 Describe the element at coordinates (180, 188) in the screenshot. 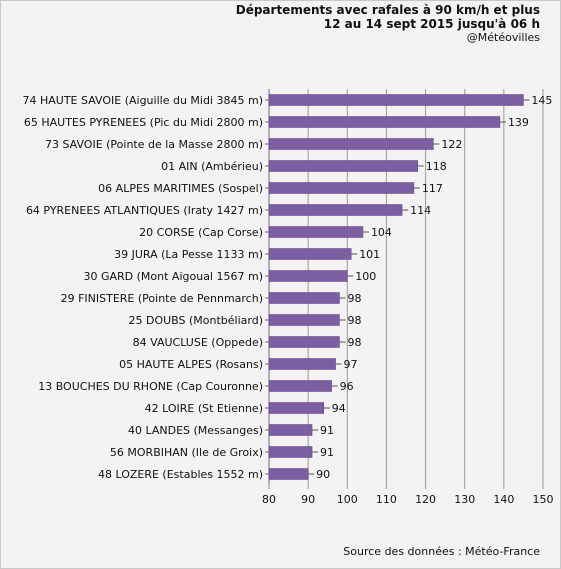

I see `category-label: 06 ALPES MARITIMES (Sospel)` at that location.